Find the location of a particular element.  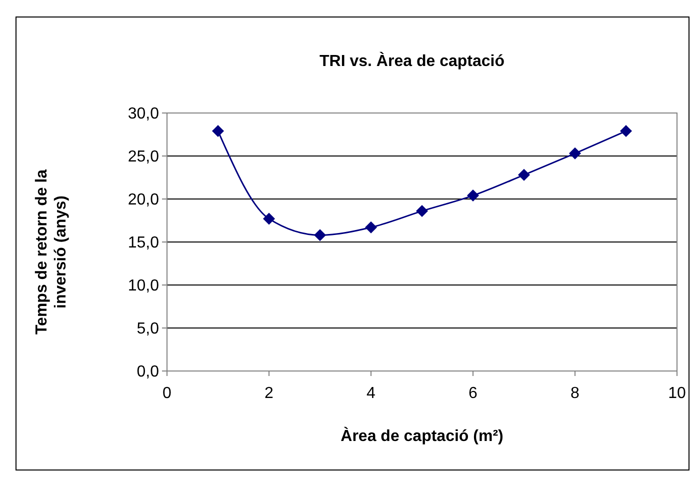

y-tick-label: 30,0 is located at coordinates (144, 114).